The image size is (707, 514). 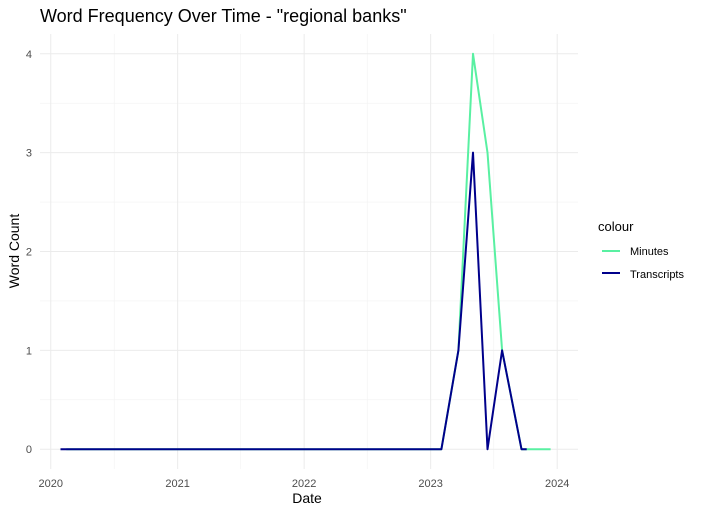 What do you see at coordinates (51, 484) in the screenshot?
I see `x-tick-label: 2020` at bounding box center [51, 484].